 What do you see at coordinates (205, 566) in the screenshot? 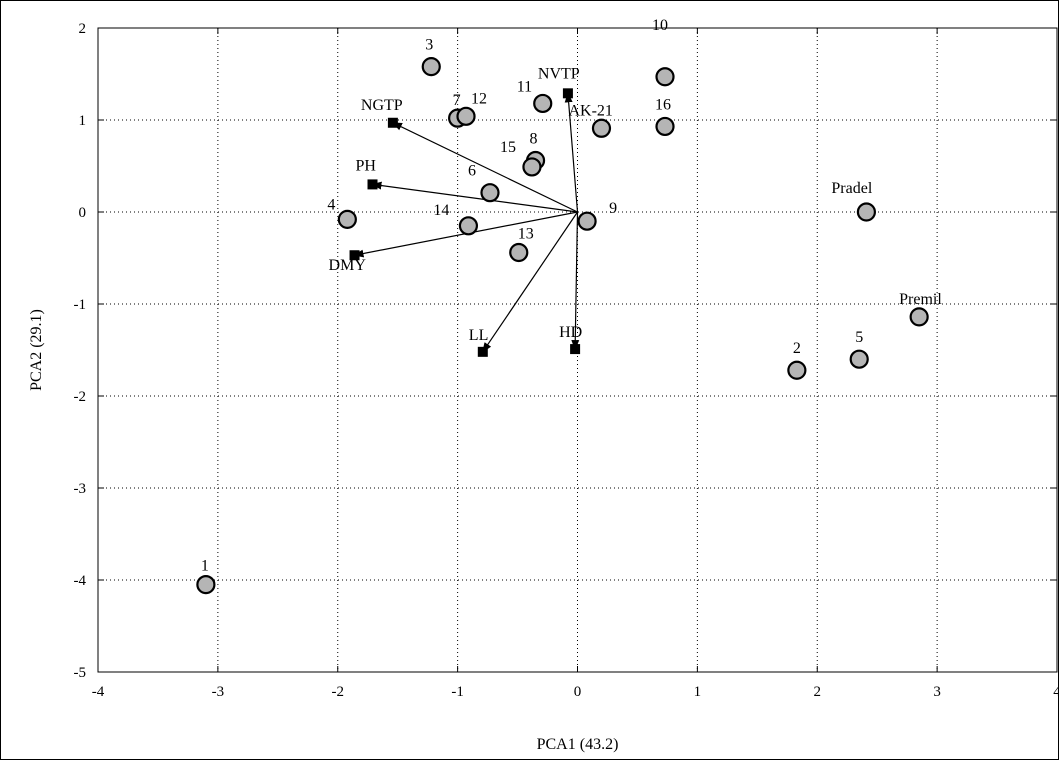
I see `observation-label: 1` at bounding box center [205, 566].